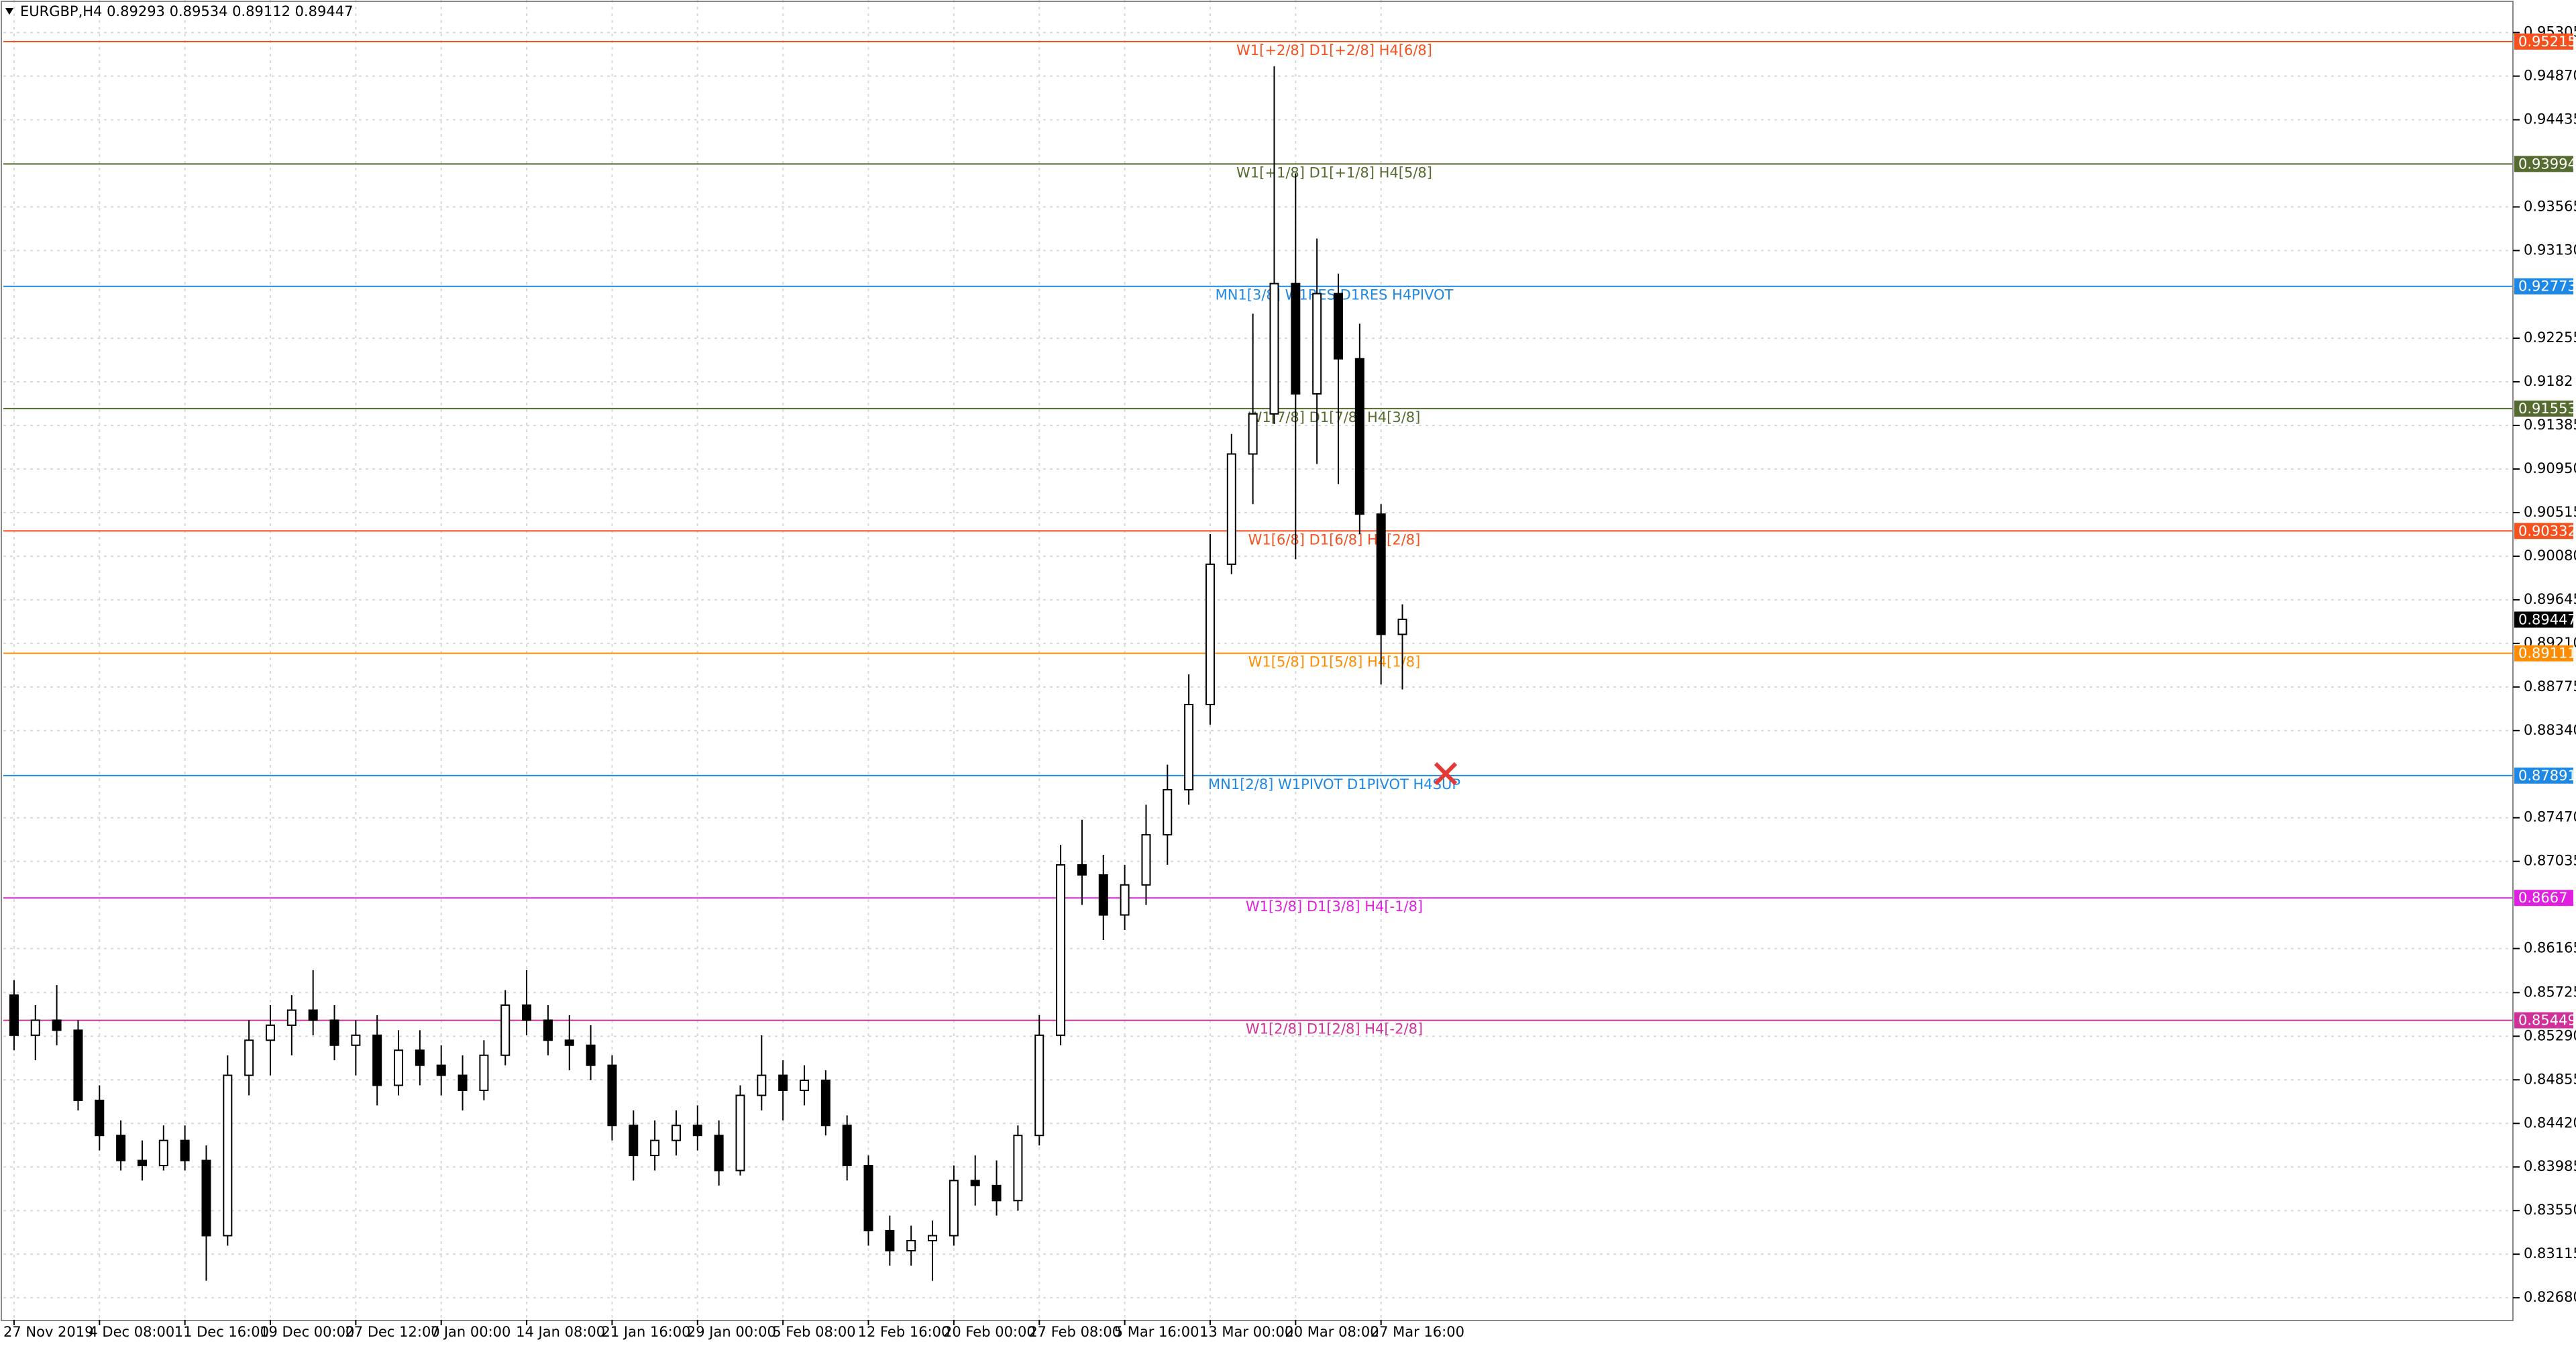 The height and width of the screenshot is (1346, 2576). Describe the element at coordinates (48, 1332) in the screenshot. I see `x-tick-label: 27 Nov 2019` at that location.